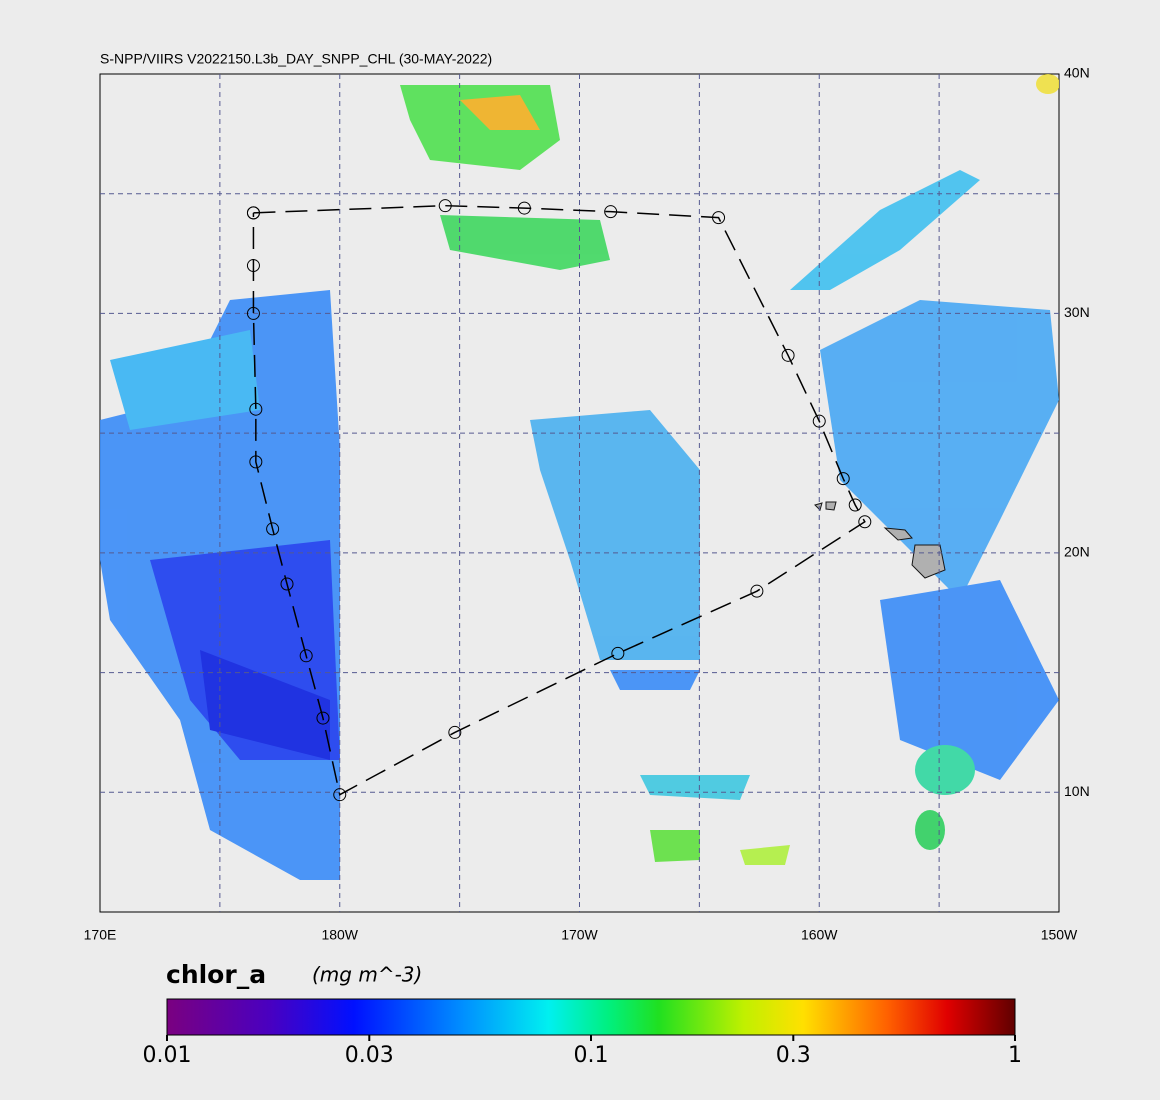 This screenshot has height=1100, width=1160. I want to click on lat-label: 20N, so click(1077, 552).